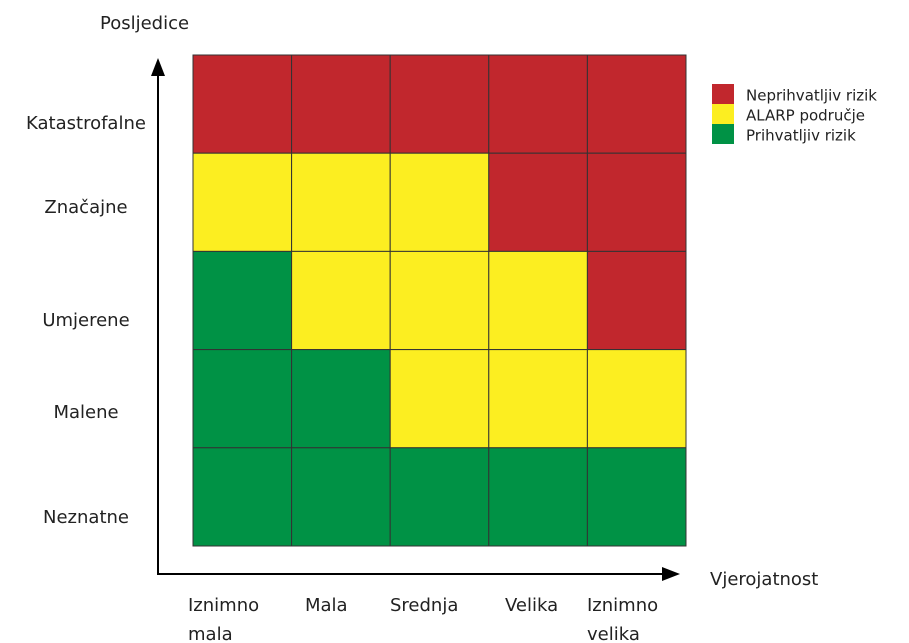  What do you see at coordinates (85, 412) in the screenshot?
I see `row-label: Malene` at bounding box center [85, 412].